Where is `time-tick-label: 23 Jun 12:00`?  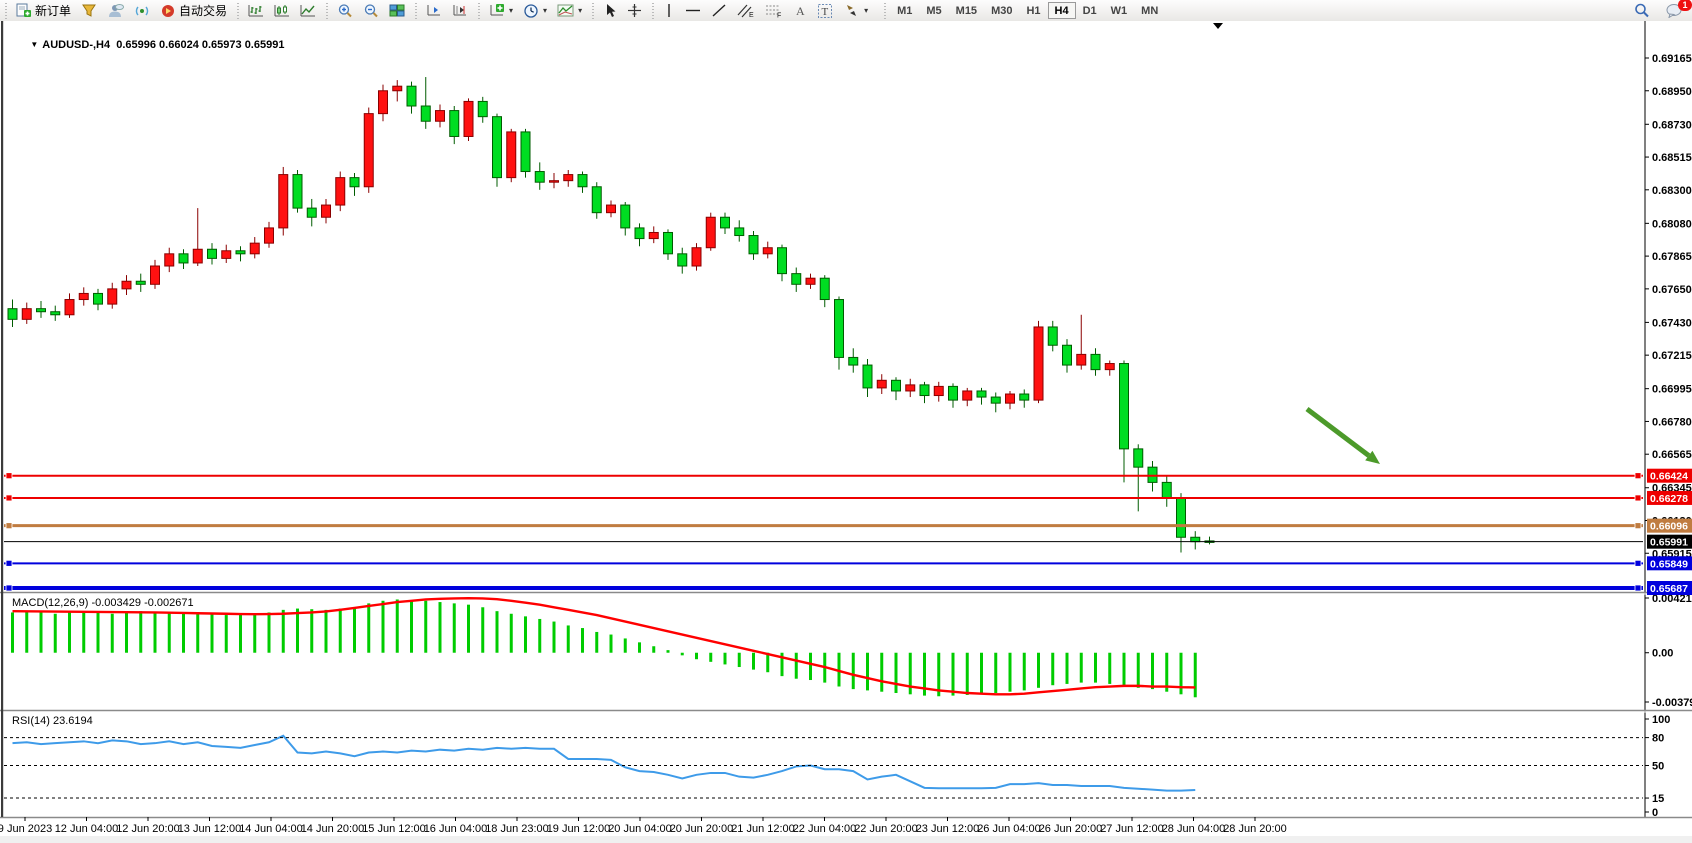
time-tick-label: 23 Jun 12:00 is located at coordinates (948, 829).